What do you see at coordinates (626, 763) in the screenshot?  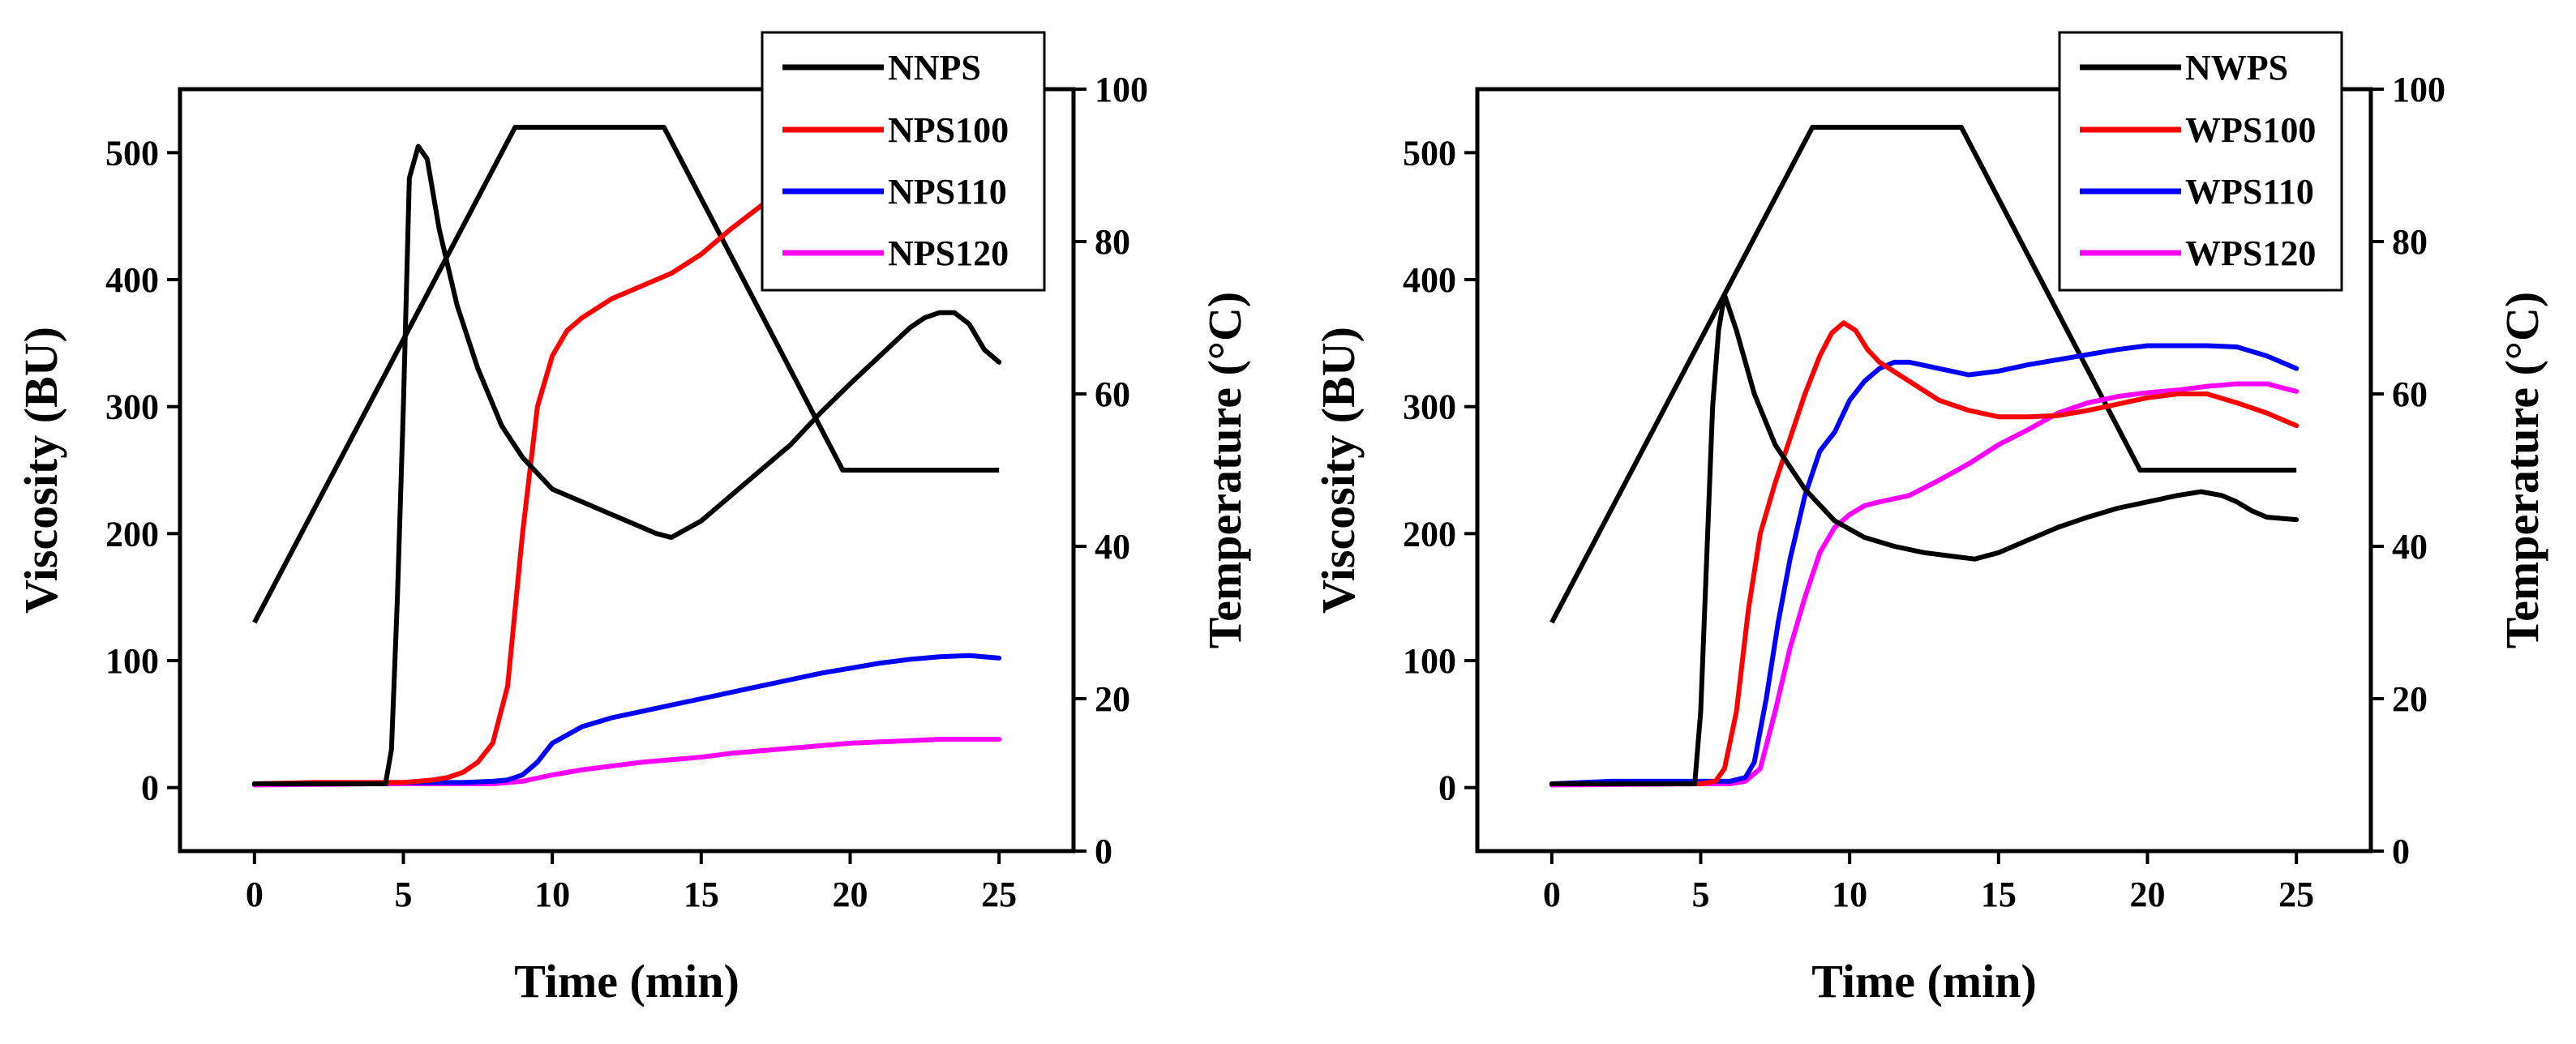 I see `series-line-nps120` at bounding box center [626, 763].